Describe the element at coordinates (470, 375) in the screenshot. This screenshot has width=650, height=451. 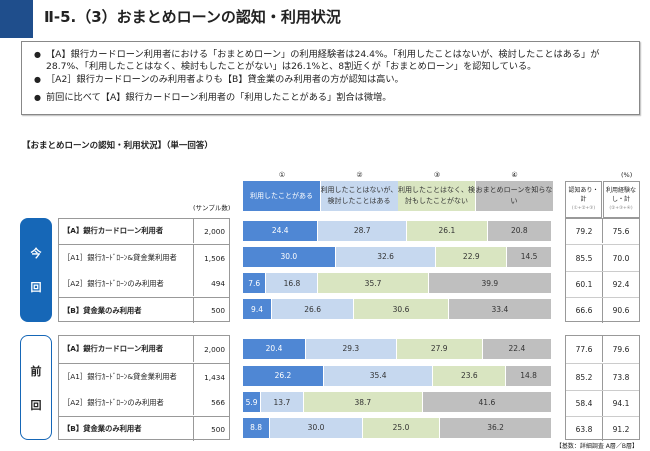
I see `bar-segment-3: 23.6` at that location.